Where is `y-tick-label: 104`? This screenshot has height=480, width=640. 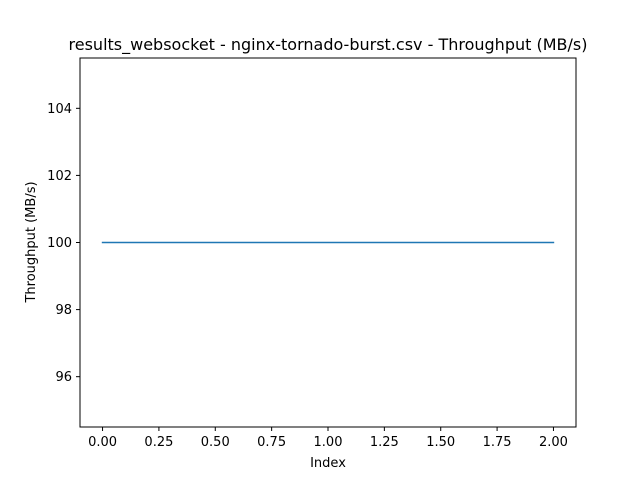
y-tick-label: 104 is located at coordinates (59, 109).